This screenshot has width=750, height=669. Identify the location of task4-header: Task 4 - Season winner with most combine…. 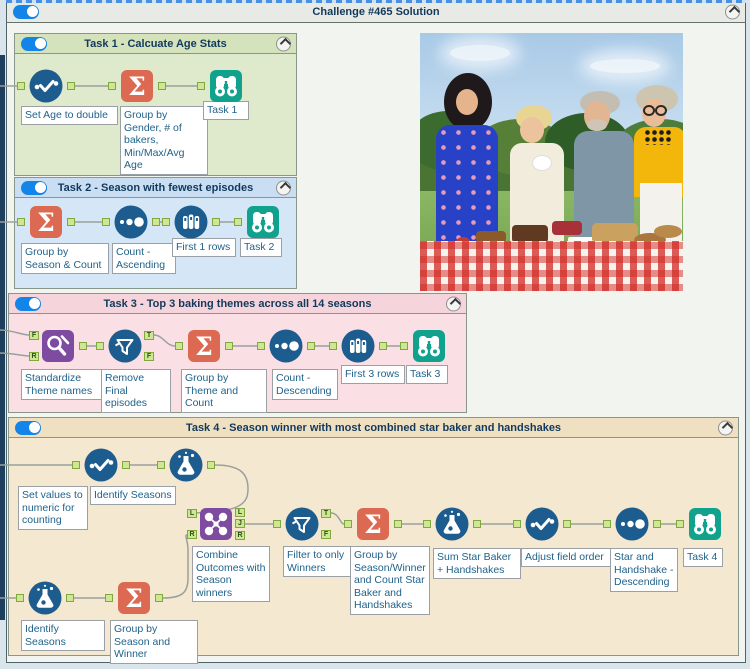
(373, 428).